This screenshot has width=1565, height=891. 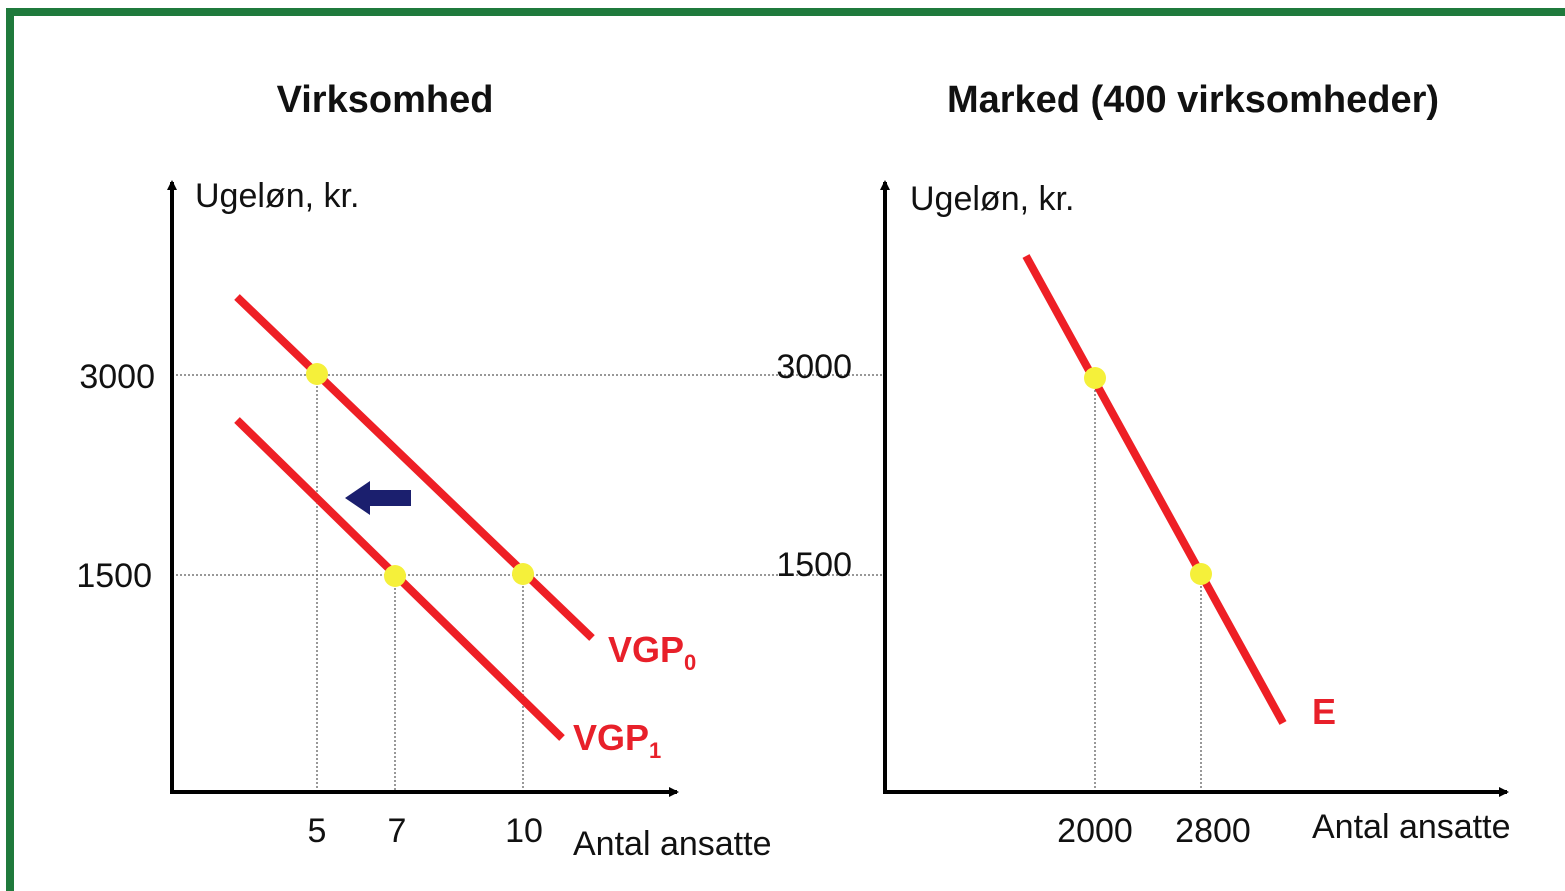 I want to click on subscript: 0, so click(x=690, y=662).